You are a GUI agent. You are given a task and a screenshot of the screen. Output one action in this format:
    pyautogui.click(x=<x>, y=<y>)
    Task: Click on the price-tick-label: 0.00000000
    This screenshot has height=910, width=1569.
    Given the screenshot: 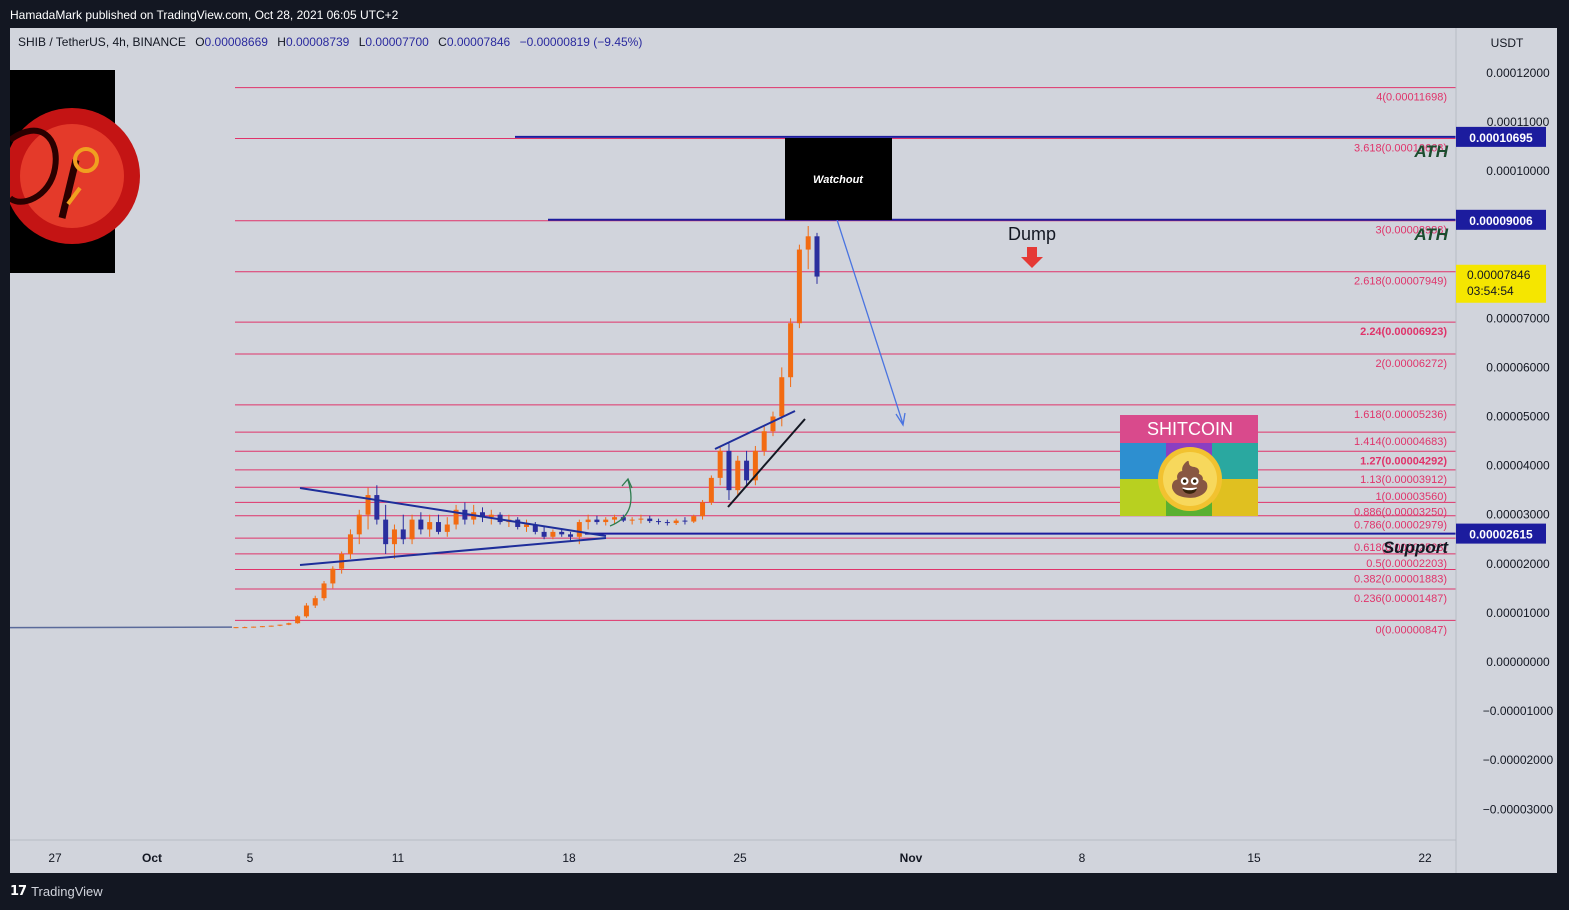 What is the action you would take?
    pyautogui.click(x=1518, y=662)
    